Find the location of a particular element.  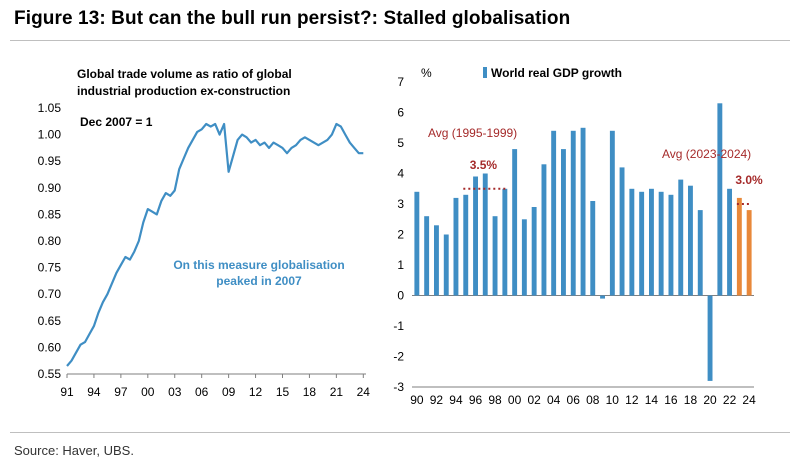

left-chart-note: Dec 2007 = 1 is located at coordinates (116, 122).